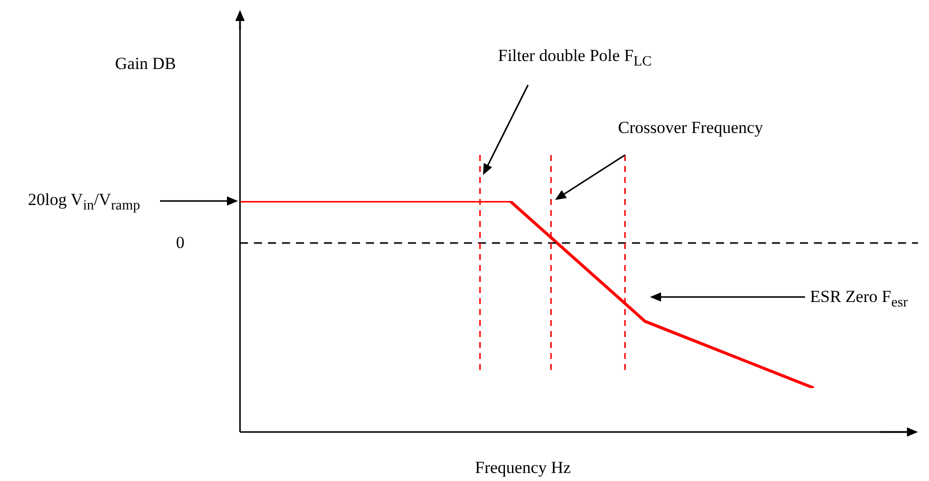 This screenshot has height=481, width=929. I want to click on text: Gain DB, so click(145, 64).